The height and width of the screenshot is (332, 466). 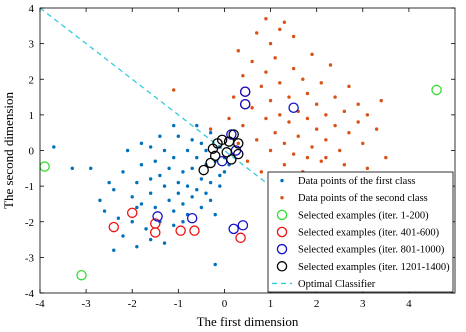 I want to click on y-tick-label: -2, so click(x=29, y=223).